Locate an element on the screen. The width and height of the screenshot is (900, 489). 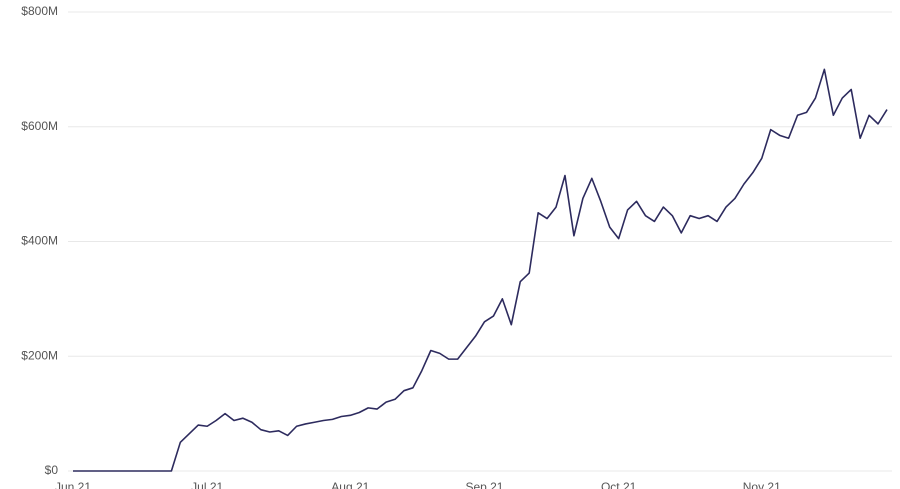
y-tick-label: $400M is located at coordinates (39, 241).